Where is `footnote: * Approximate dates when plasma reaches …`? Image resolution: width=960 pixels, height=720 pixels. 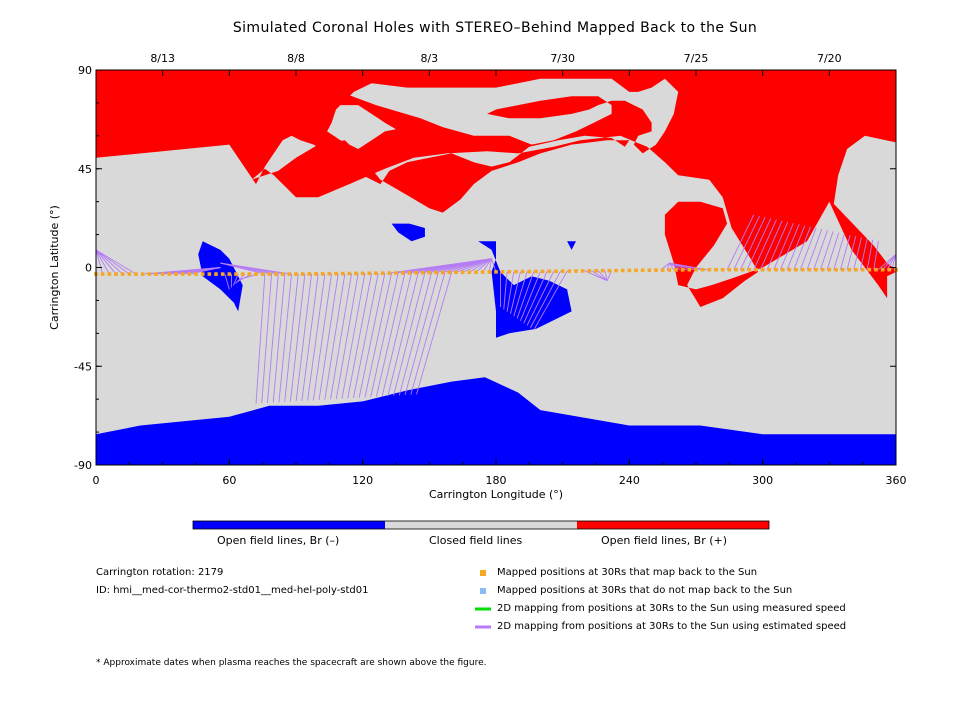 footnote: * Approximate dates when plasma reaches … is located at coordinates (291, 663).